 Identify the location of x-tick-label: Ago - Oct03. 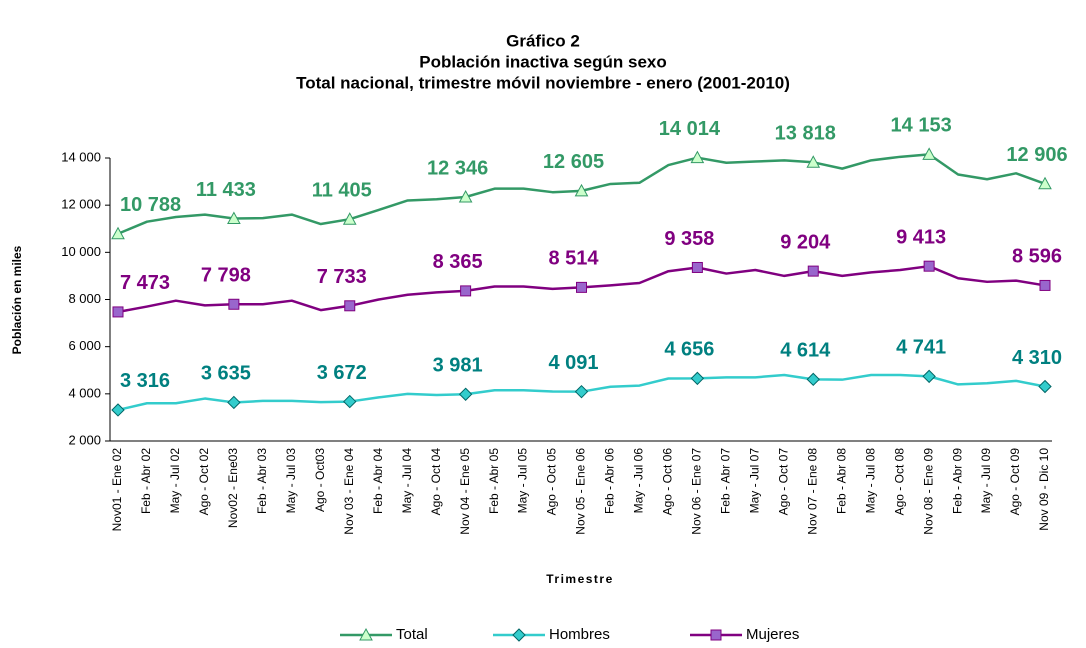
(320, 480).